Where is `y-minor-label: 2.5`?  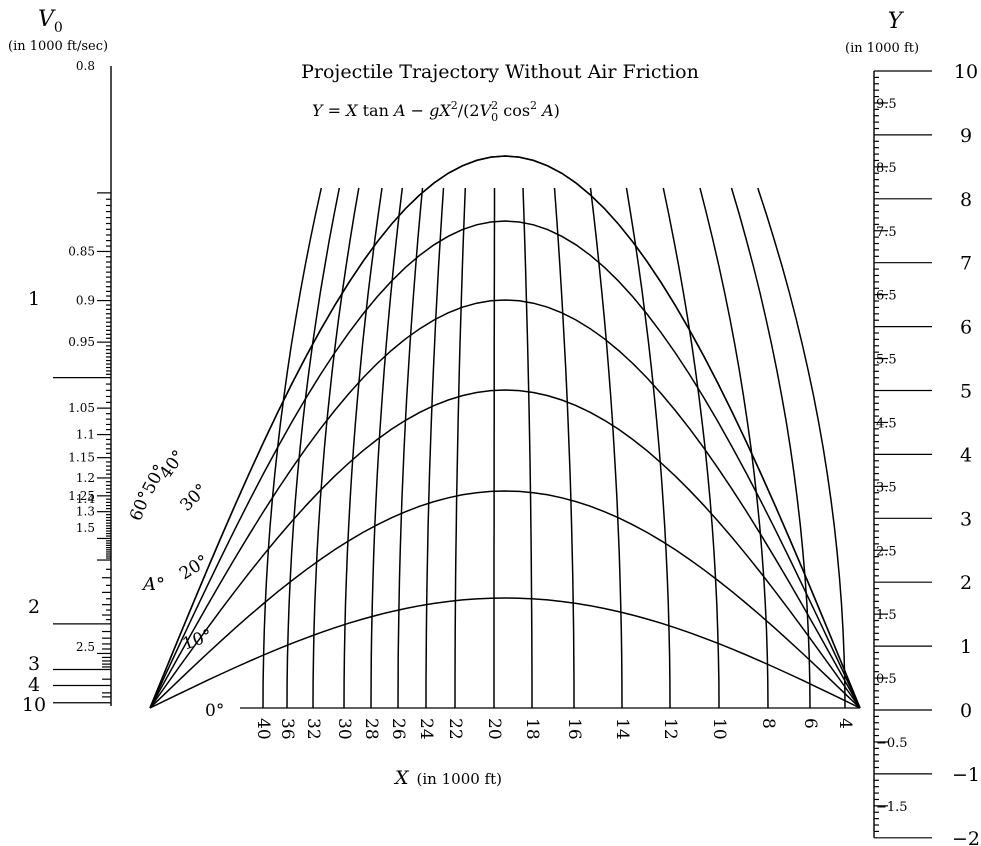
y-minor-label: 2.5 is located at coordinates (886, 551).